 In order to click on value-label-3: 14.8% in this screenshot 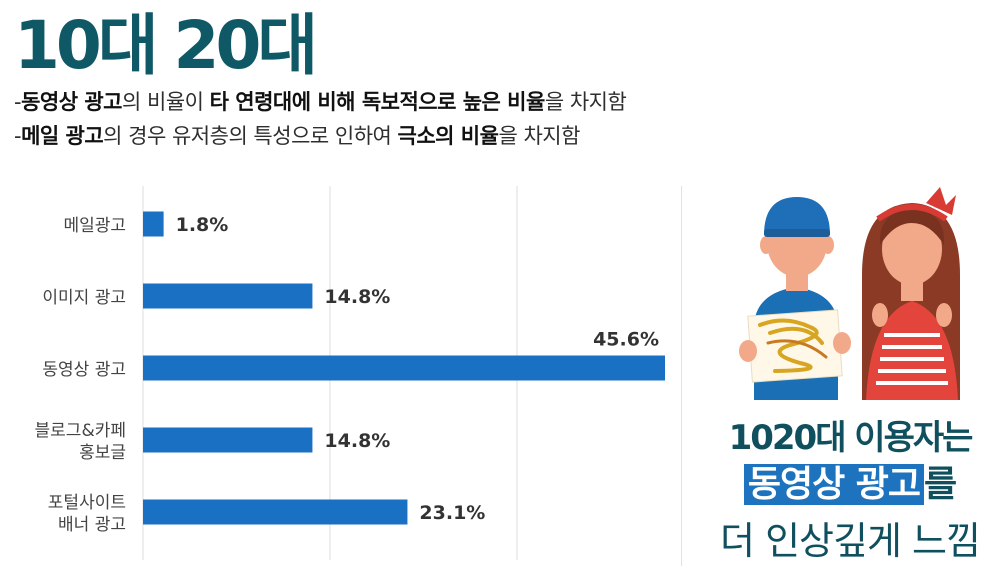, I will do `click(357, 441)`.